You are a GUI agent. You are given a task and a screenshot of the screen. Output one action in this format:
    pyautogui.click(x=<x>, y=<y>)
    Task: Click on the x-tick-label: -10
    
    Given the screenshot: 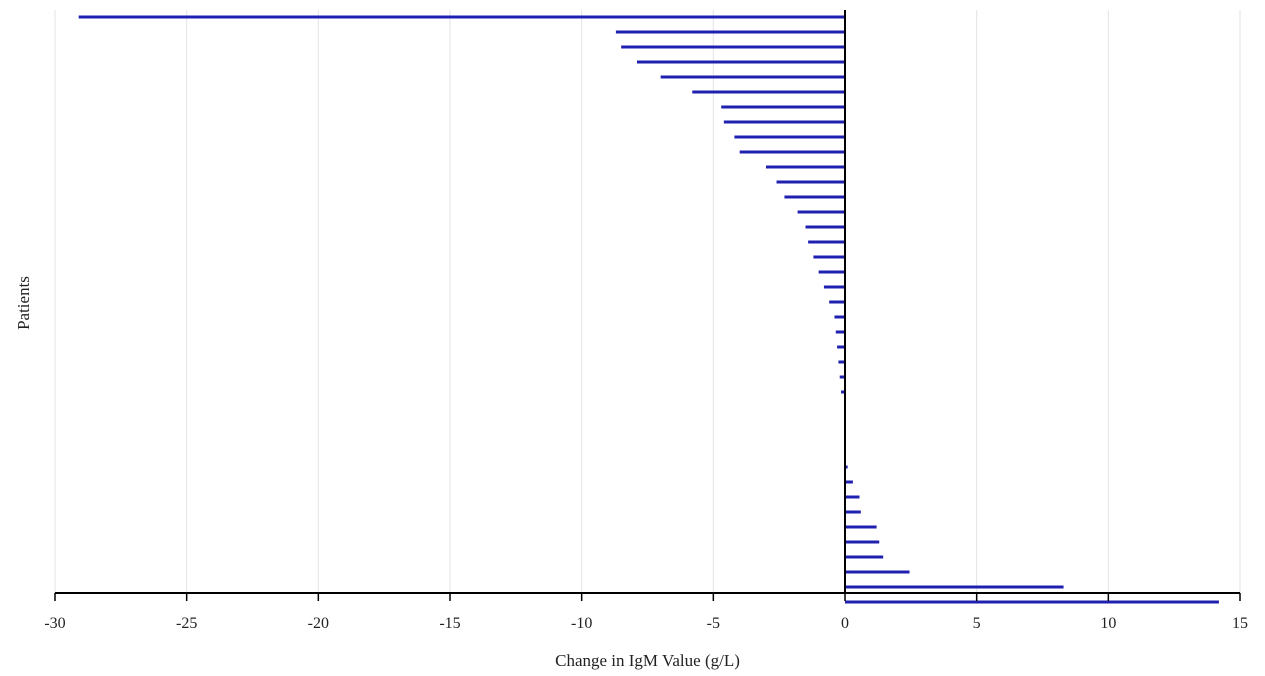 What is the action you would take?
    pyautogui.click(x=581, y=623)
    